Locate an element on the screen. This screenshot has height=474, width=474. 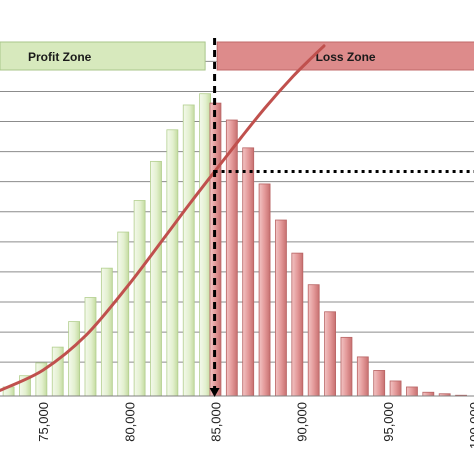
profit-zone-band is located at coordinates (103, 56).